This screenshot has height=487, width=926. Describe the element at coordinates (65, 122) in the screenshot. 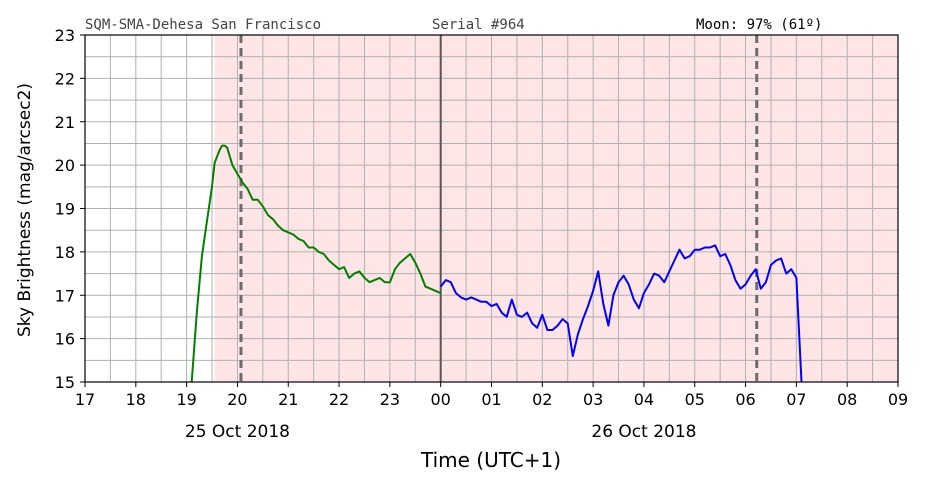

I see `y-tick-label: 21` at that location.